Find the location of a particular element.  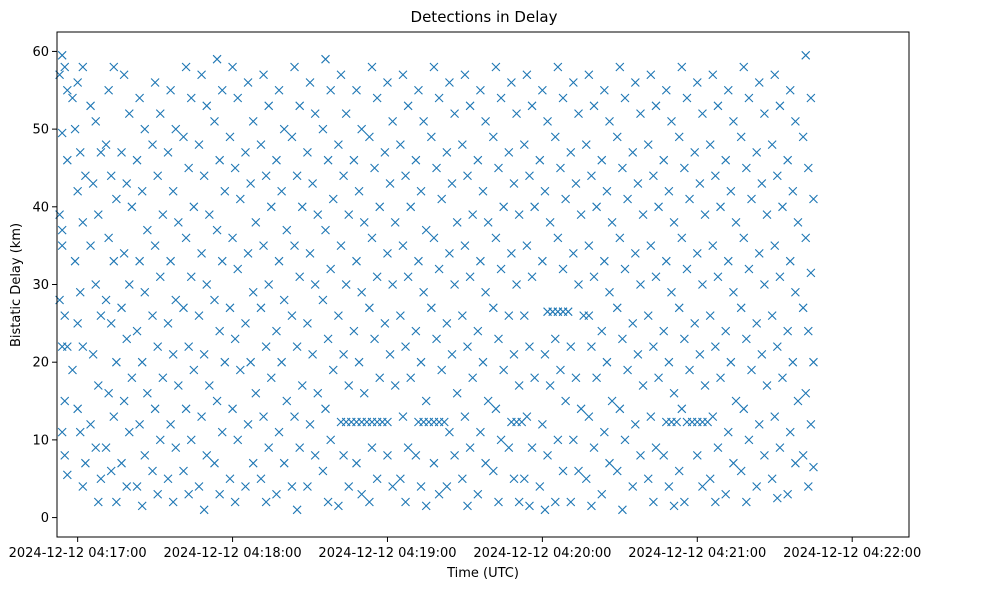

chart-title: Detections in Delay is located at coordinates (484, 17).